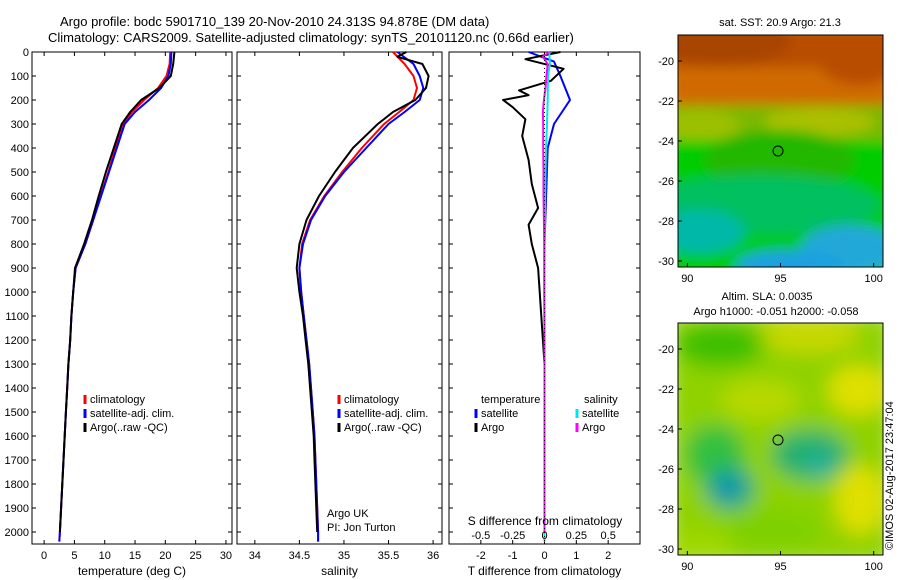 This screenshot has height=580, width=900. Describe the element at coordinates (481, 556) in the screenshot. I see `x-tick-label: -2` at that location.